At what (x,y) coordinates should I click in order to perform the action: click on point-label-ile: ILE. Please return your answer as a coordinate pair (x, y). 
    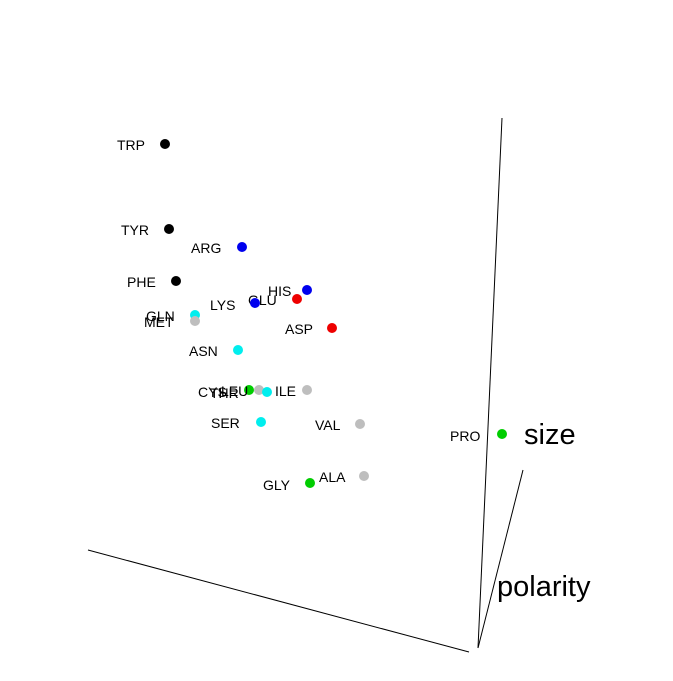
    Looking at the image, I should click on (285, 391).